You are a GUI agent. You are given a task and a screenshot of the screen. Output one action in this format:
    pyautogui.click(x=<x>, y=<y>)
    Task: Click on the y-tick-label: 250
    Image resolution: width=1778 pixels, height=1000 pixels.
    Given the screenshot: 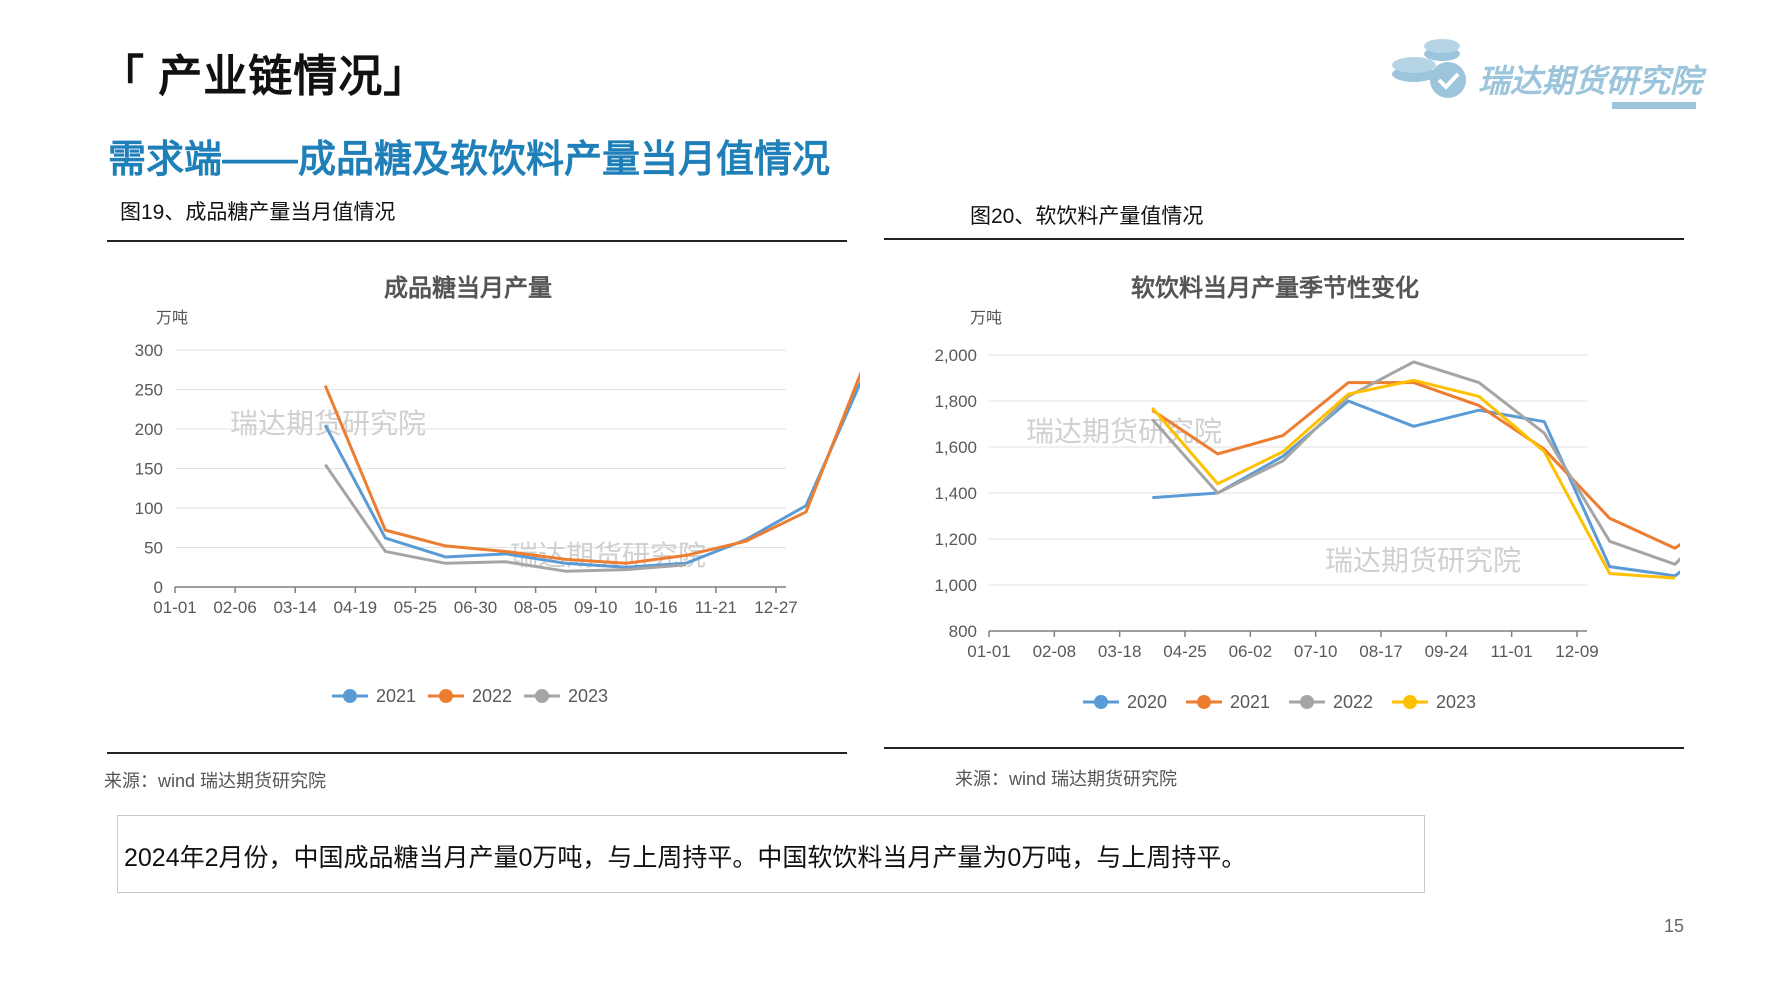 What is the action you would take?
    pyautogui.click(x=149, y=390)
    